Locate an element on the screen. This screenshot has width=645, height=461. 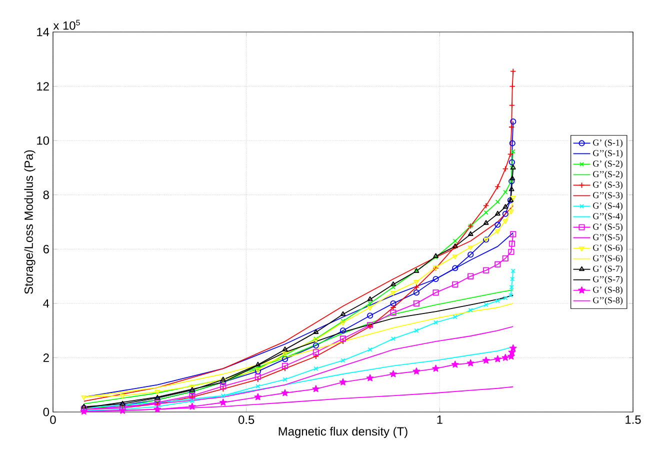
x-tick-label: 1 is located at coordinates (439, 420).